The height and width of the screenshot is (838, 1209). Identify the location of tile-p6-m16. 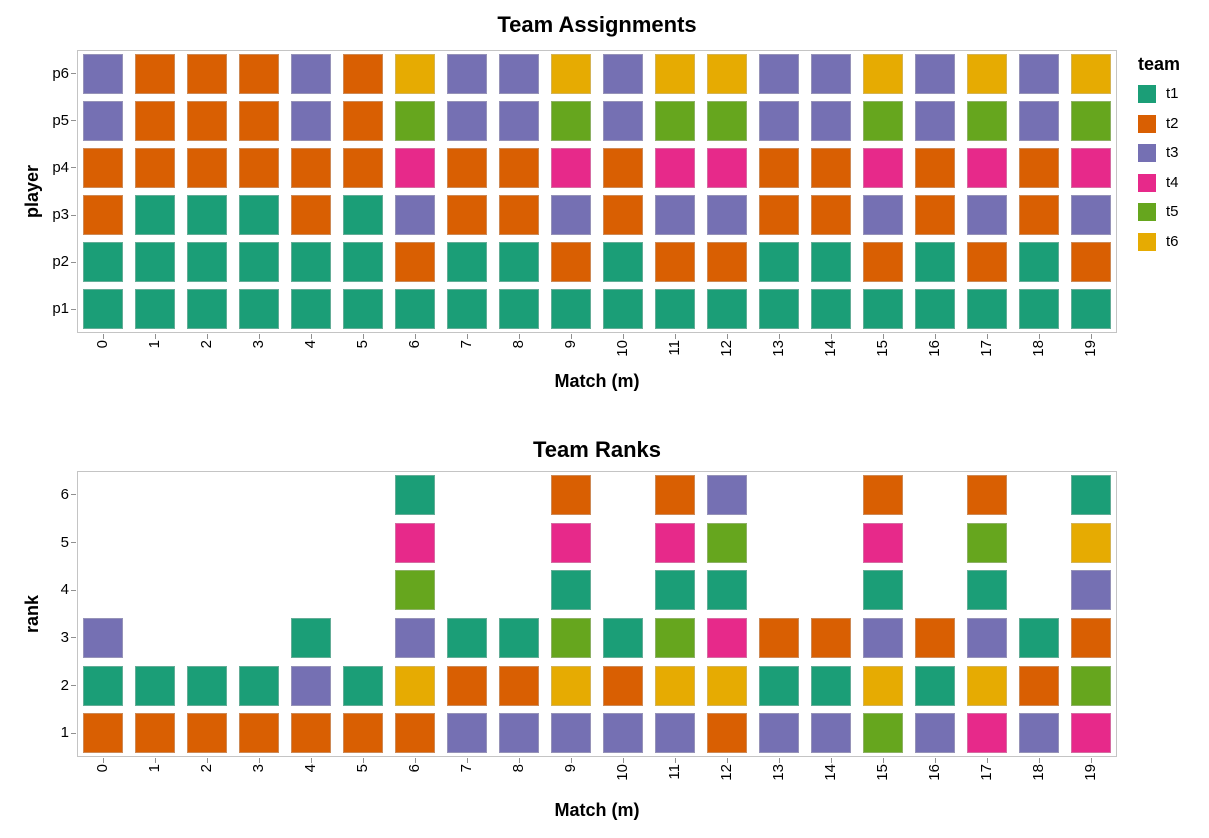
(935, 73).